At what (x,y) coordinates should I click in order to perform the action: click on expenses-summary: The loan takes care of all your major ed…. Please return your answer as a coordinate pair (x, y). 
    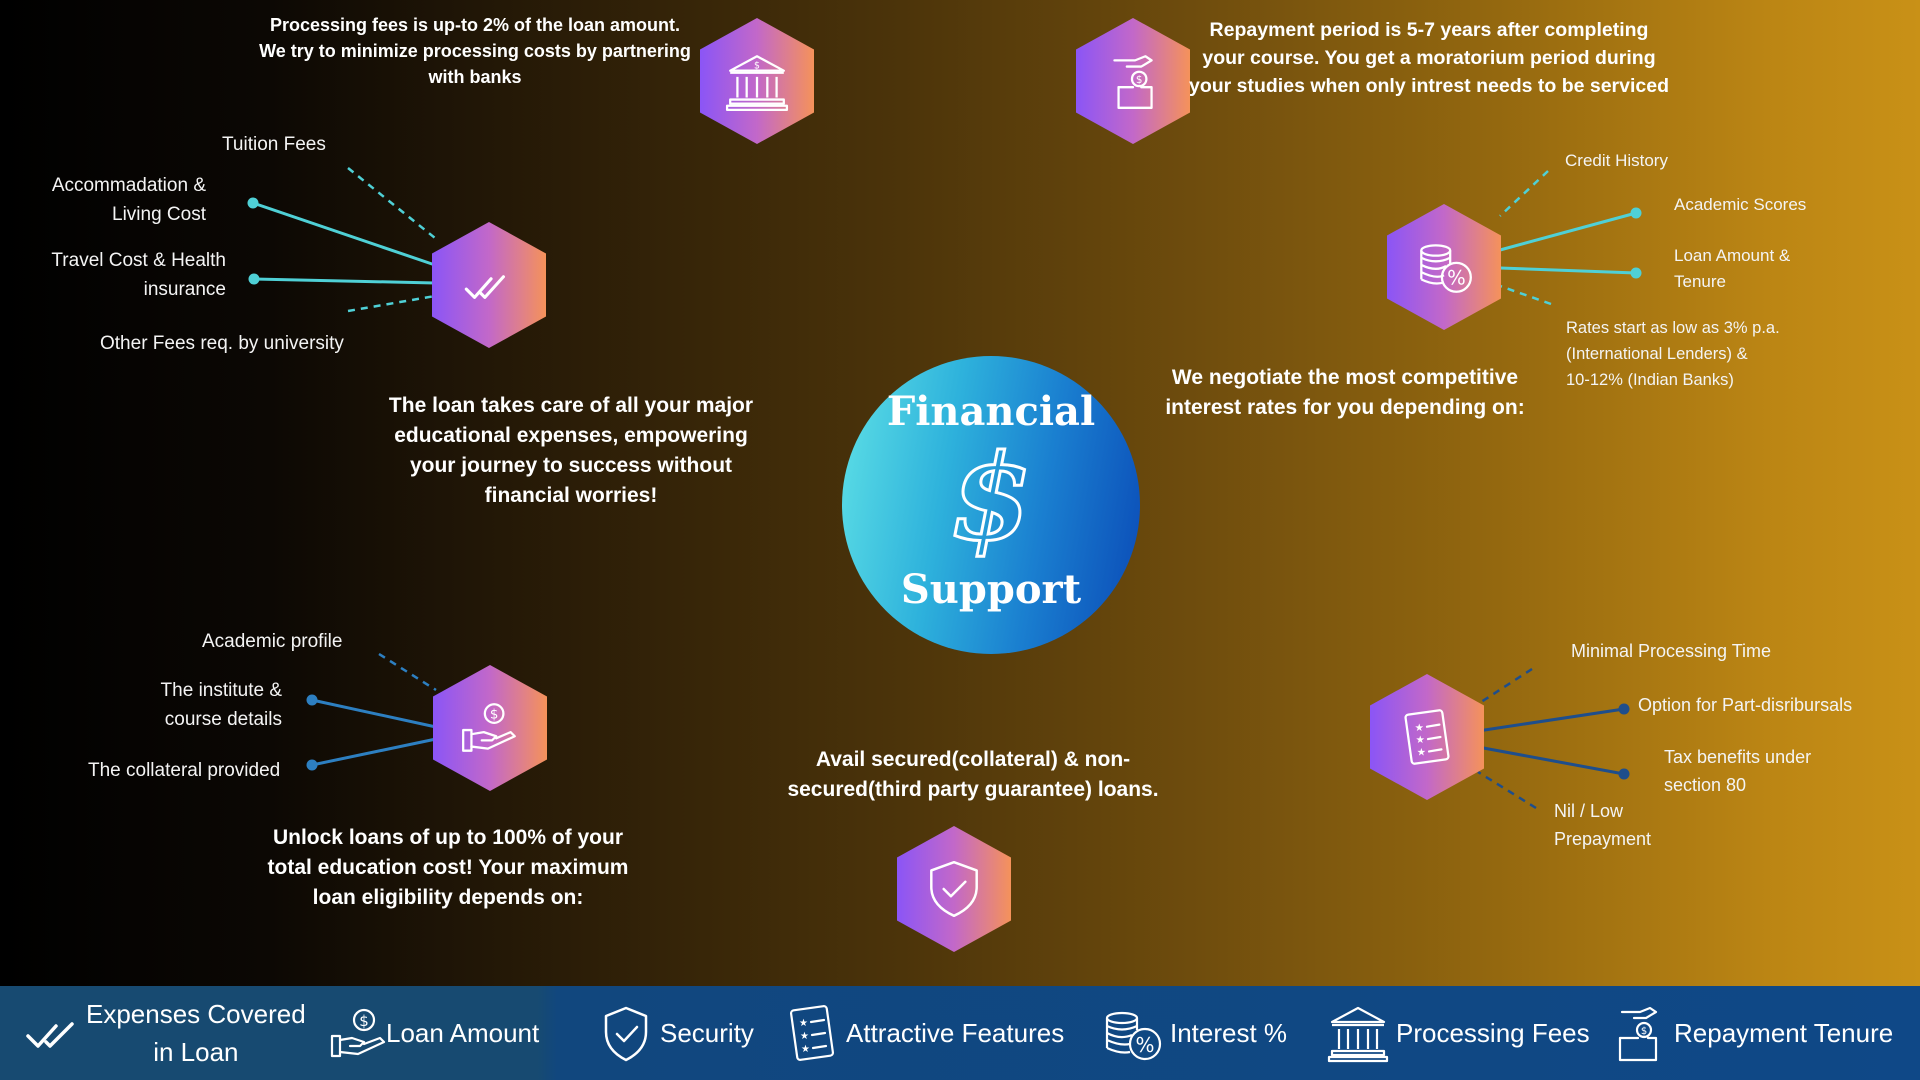
    Looking at the image, I should click on (571, 451).